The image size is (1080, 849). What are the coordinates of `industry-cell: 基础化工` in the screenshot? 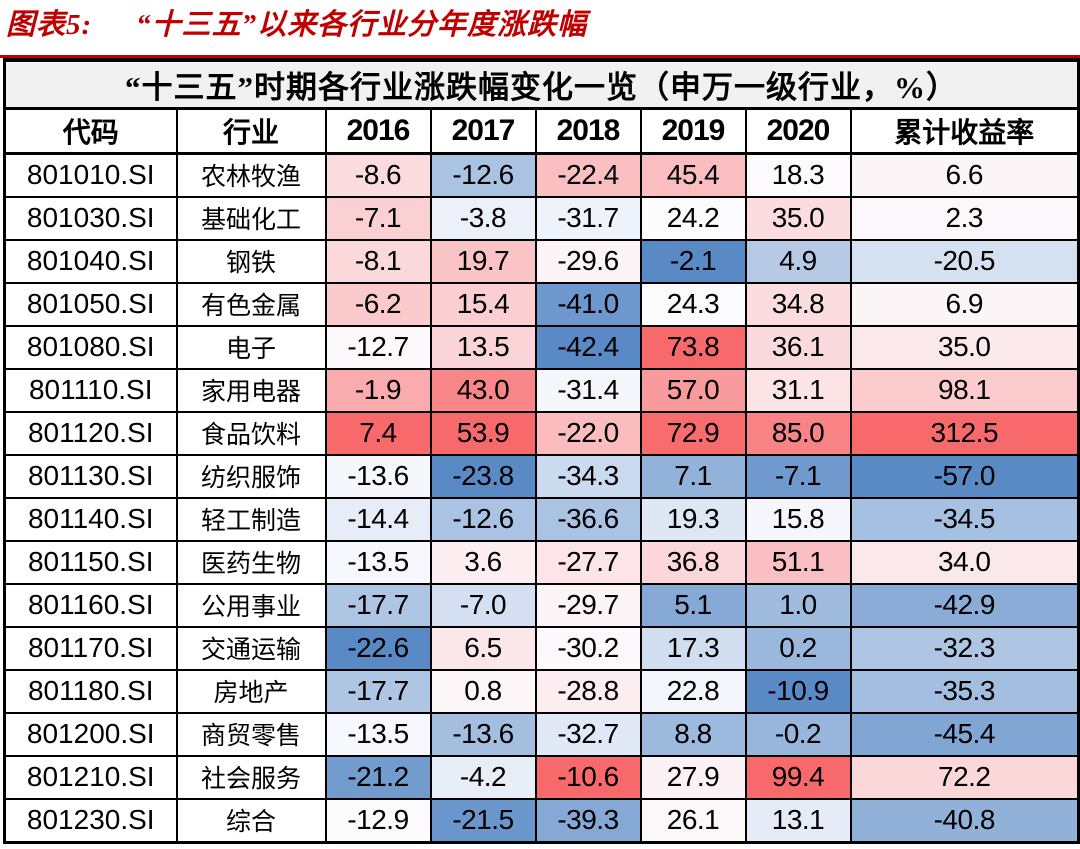 It's located at (251, 218).